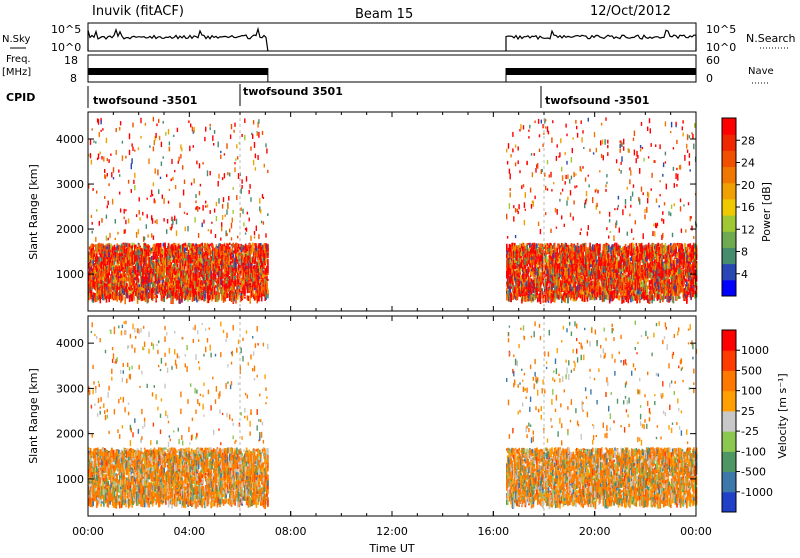 This screenshot has height=558, width=800. I want to click on nsky-tick-bottom: 10^0, so click(66, 47).